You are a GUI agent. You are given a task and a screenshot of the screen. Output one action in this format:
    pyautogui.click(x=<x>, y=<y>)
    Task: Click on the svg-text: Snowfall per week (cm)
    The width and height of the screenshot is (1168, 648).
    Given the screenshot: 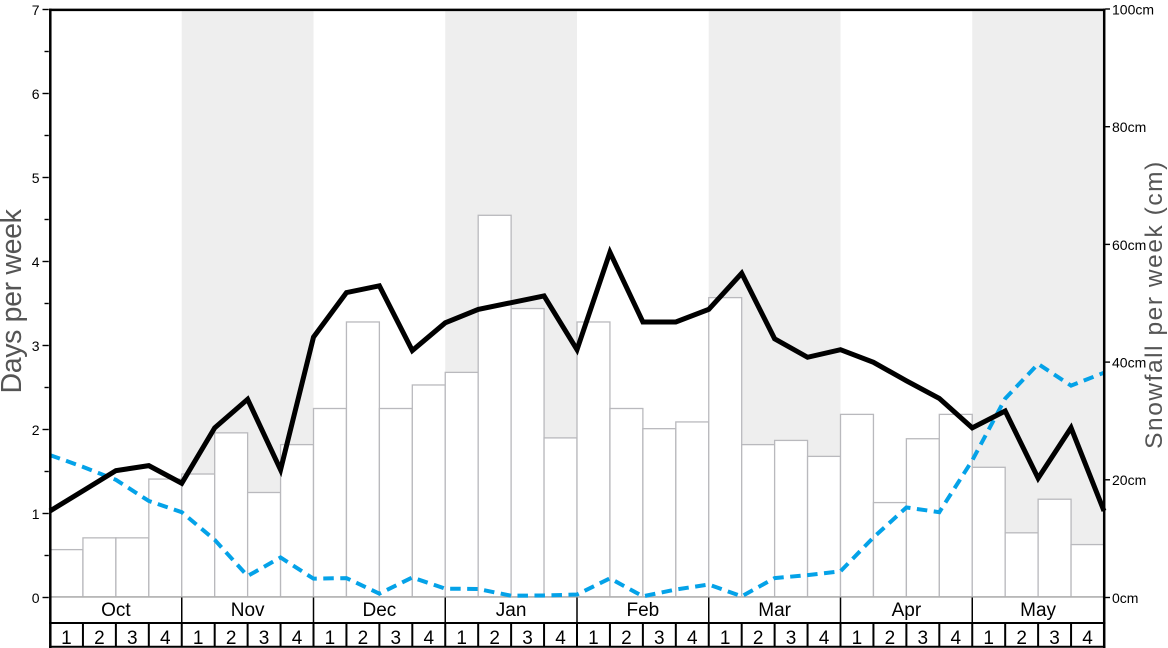 What is the action you would take?
    pyautogui.click(x=1154, y=304)
    